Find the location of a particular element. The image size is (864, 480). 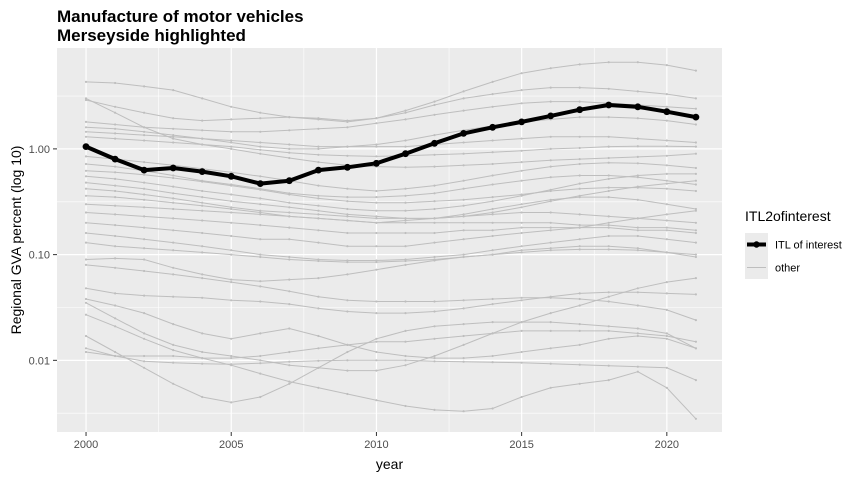

chart-title: Manufacture of motor vehicles is located at coordinates (180, 16).